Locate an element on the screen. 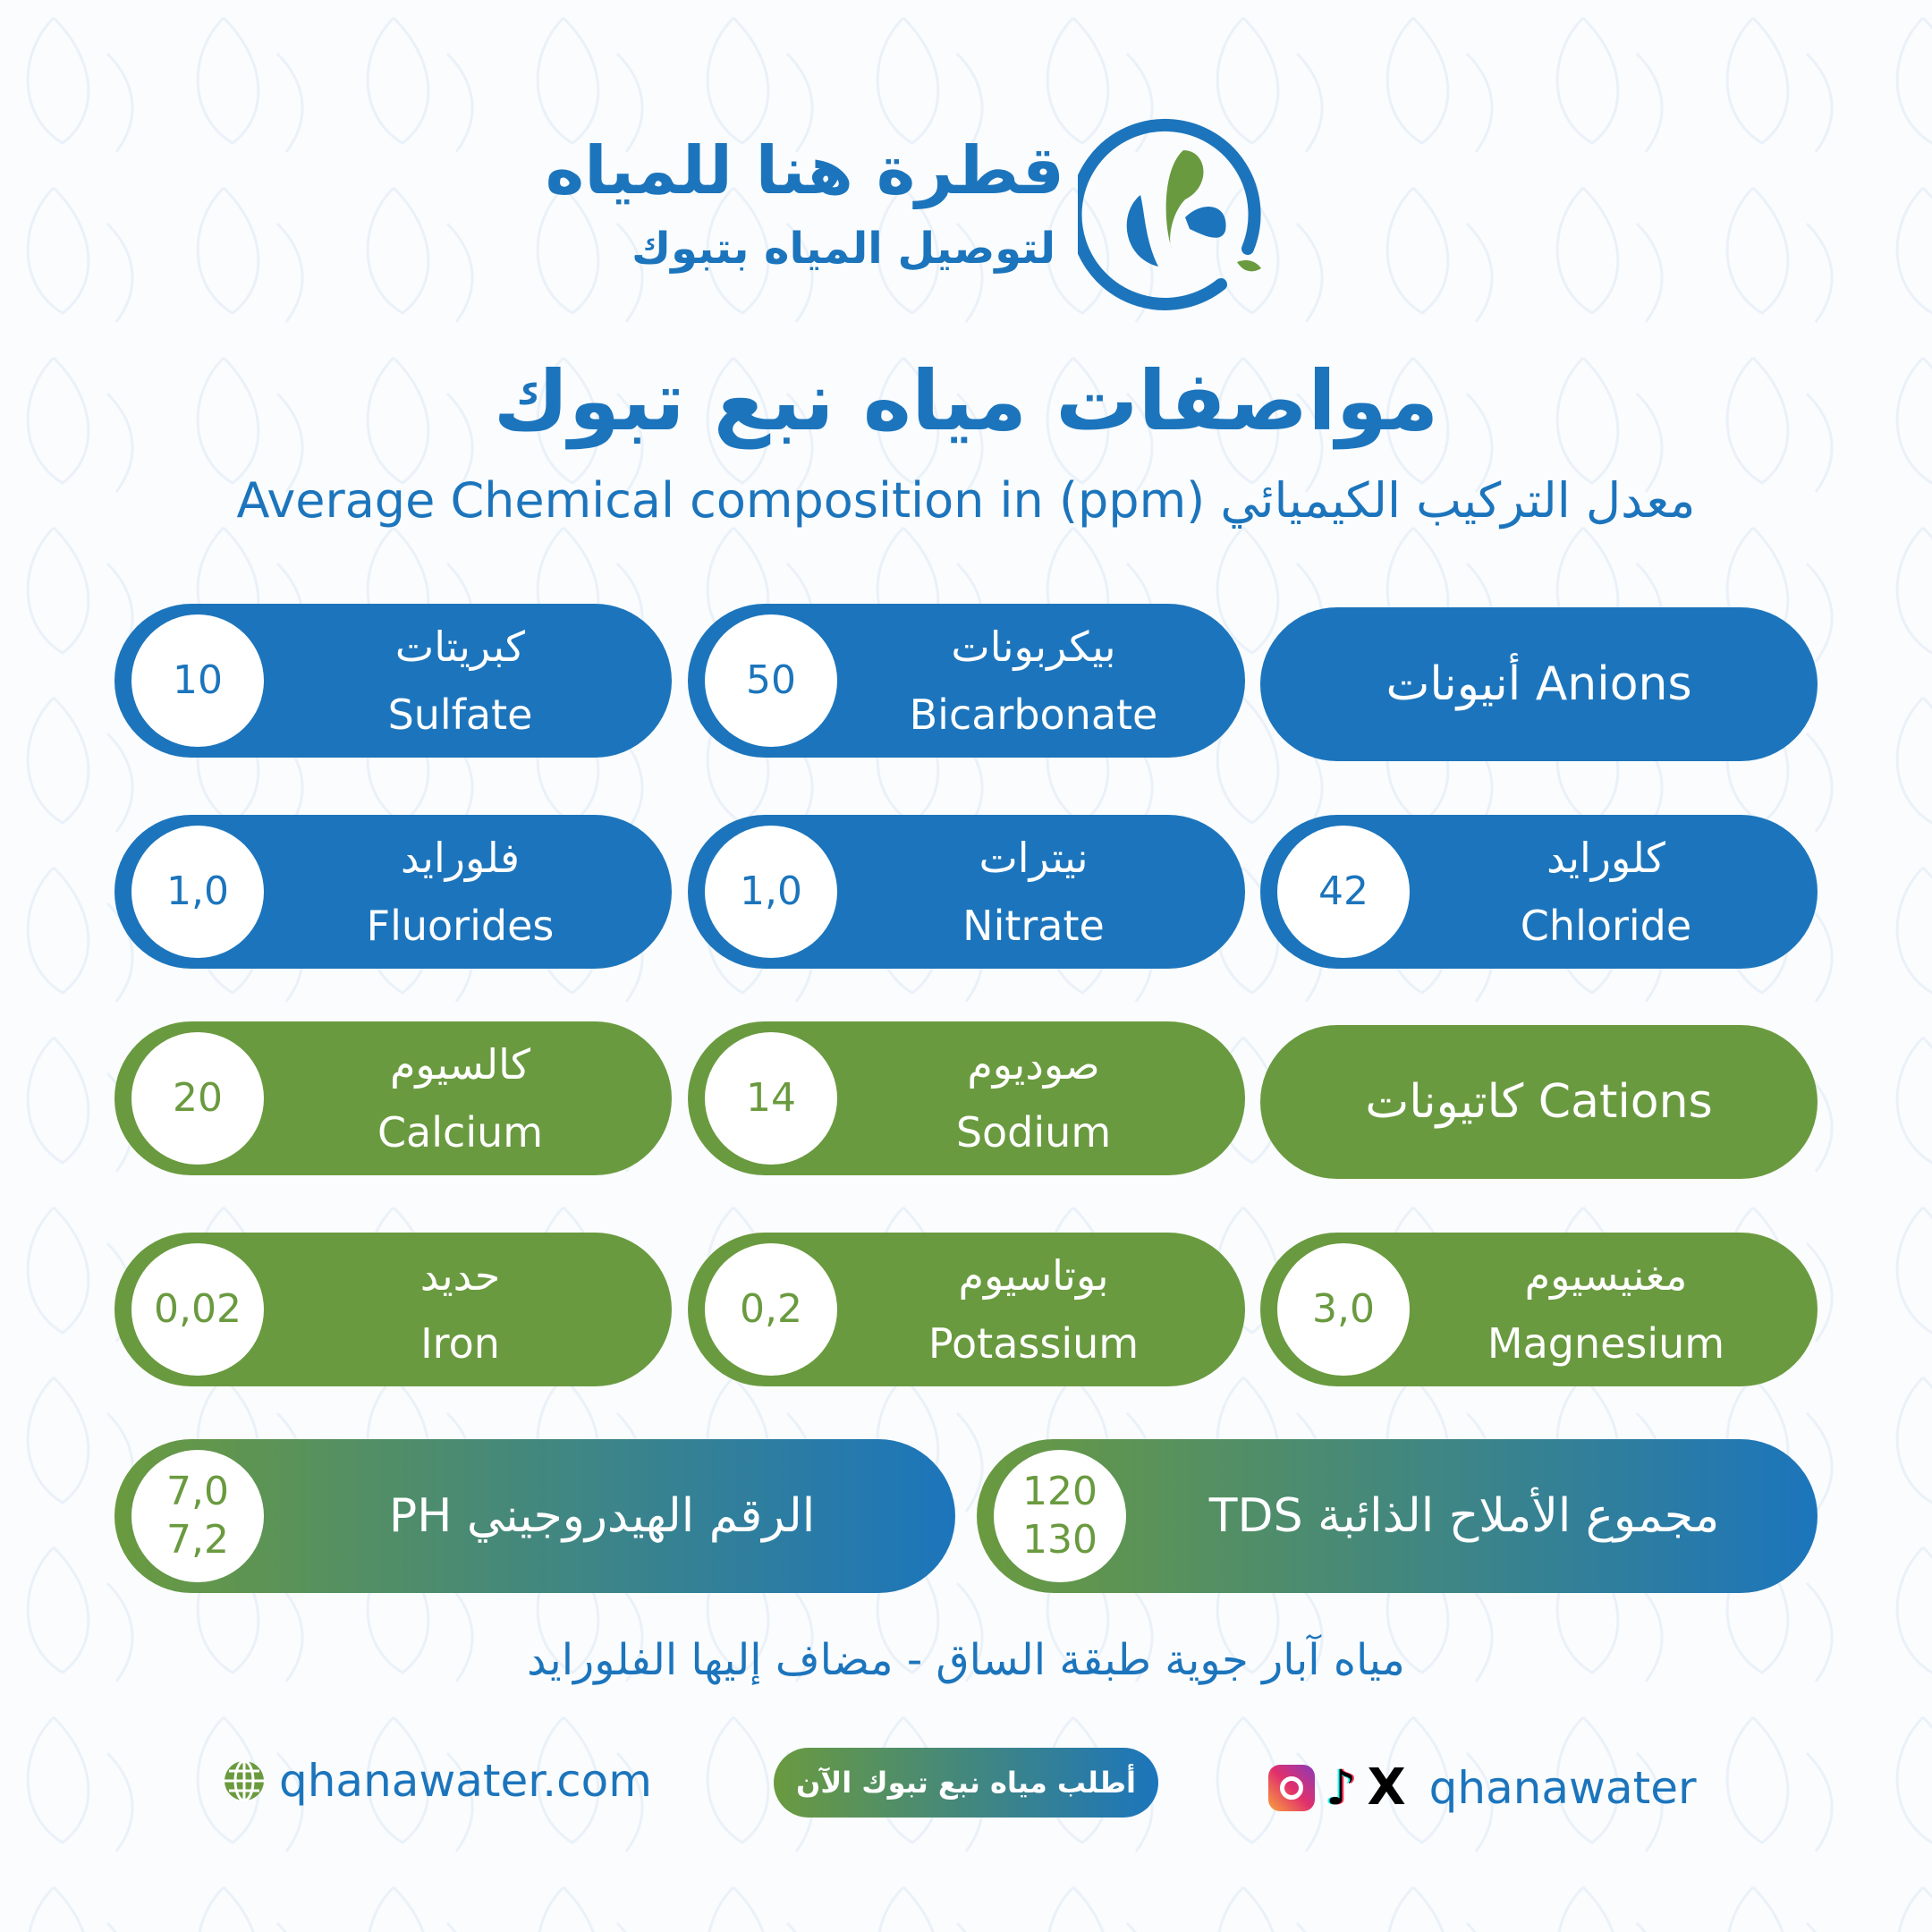 Image resolution: width=1932 pixels, height=1932 pixels. value-badge: 42 is located at coordinates (1343, 892).